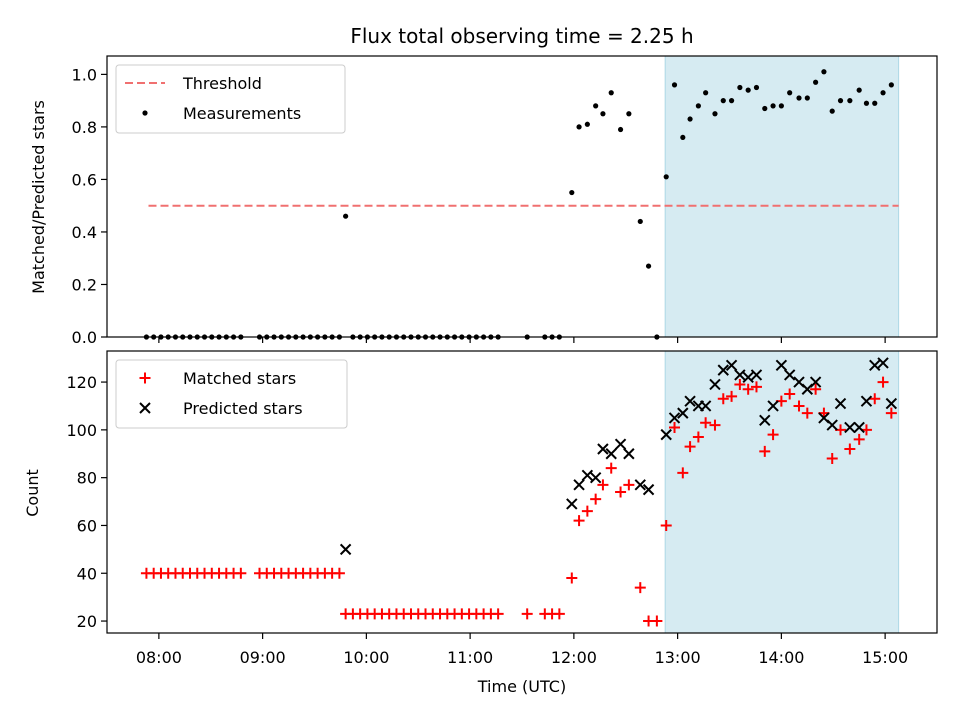  What do you see at coordinates (84, 74) in the screenshot?
I see `top-y-tick-label-5: 1.0` at bounding box center [84, 74].